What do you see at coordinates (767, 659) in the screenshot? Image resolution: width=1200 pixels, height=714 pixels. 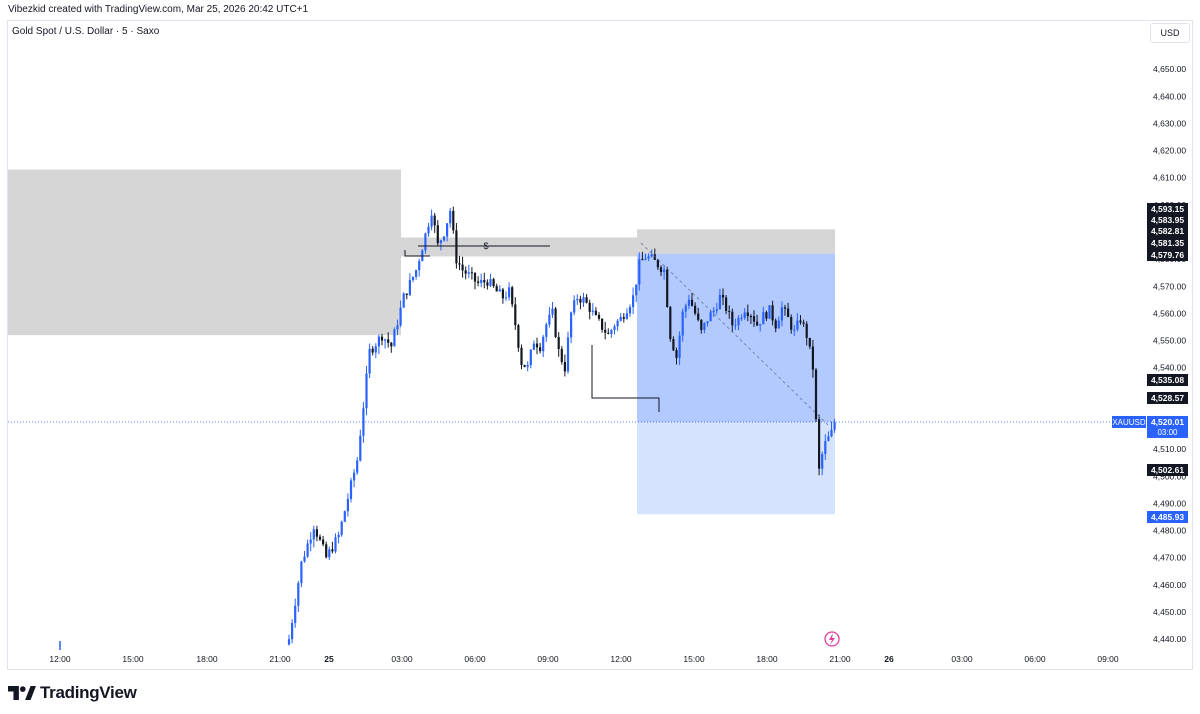 I see `x-tick-label: 18:00` at bounding box center [767, 659].